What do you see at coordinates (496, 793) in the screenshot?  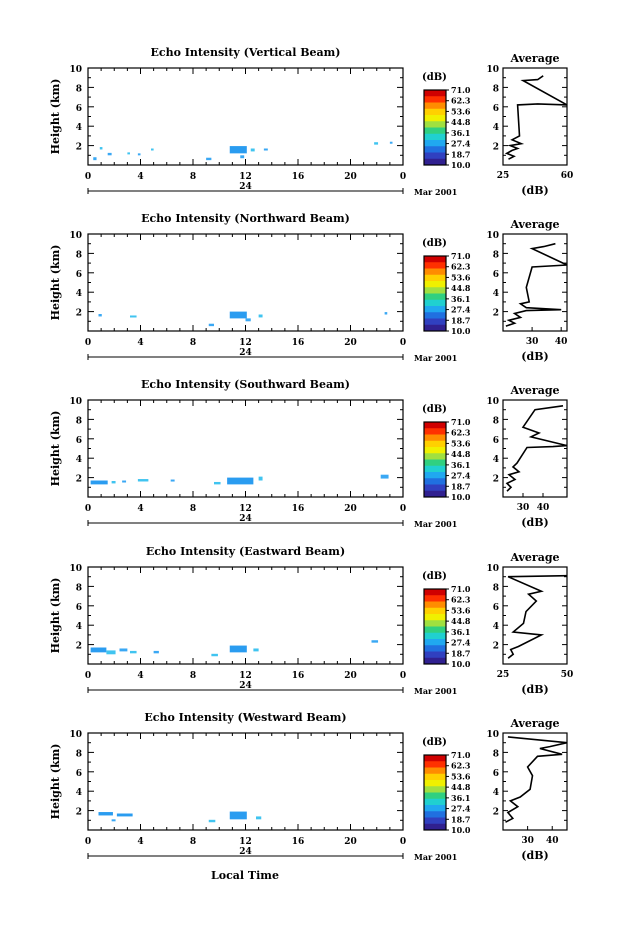 I see `avg-y-tick-label: 4` at bounding box center [496, 793].